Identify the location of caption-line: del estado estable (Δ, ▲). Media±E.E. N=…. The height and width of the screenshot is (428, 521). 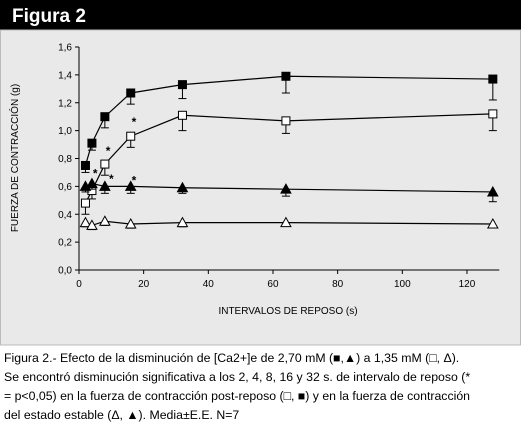
(121, 415).